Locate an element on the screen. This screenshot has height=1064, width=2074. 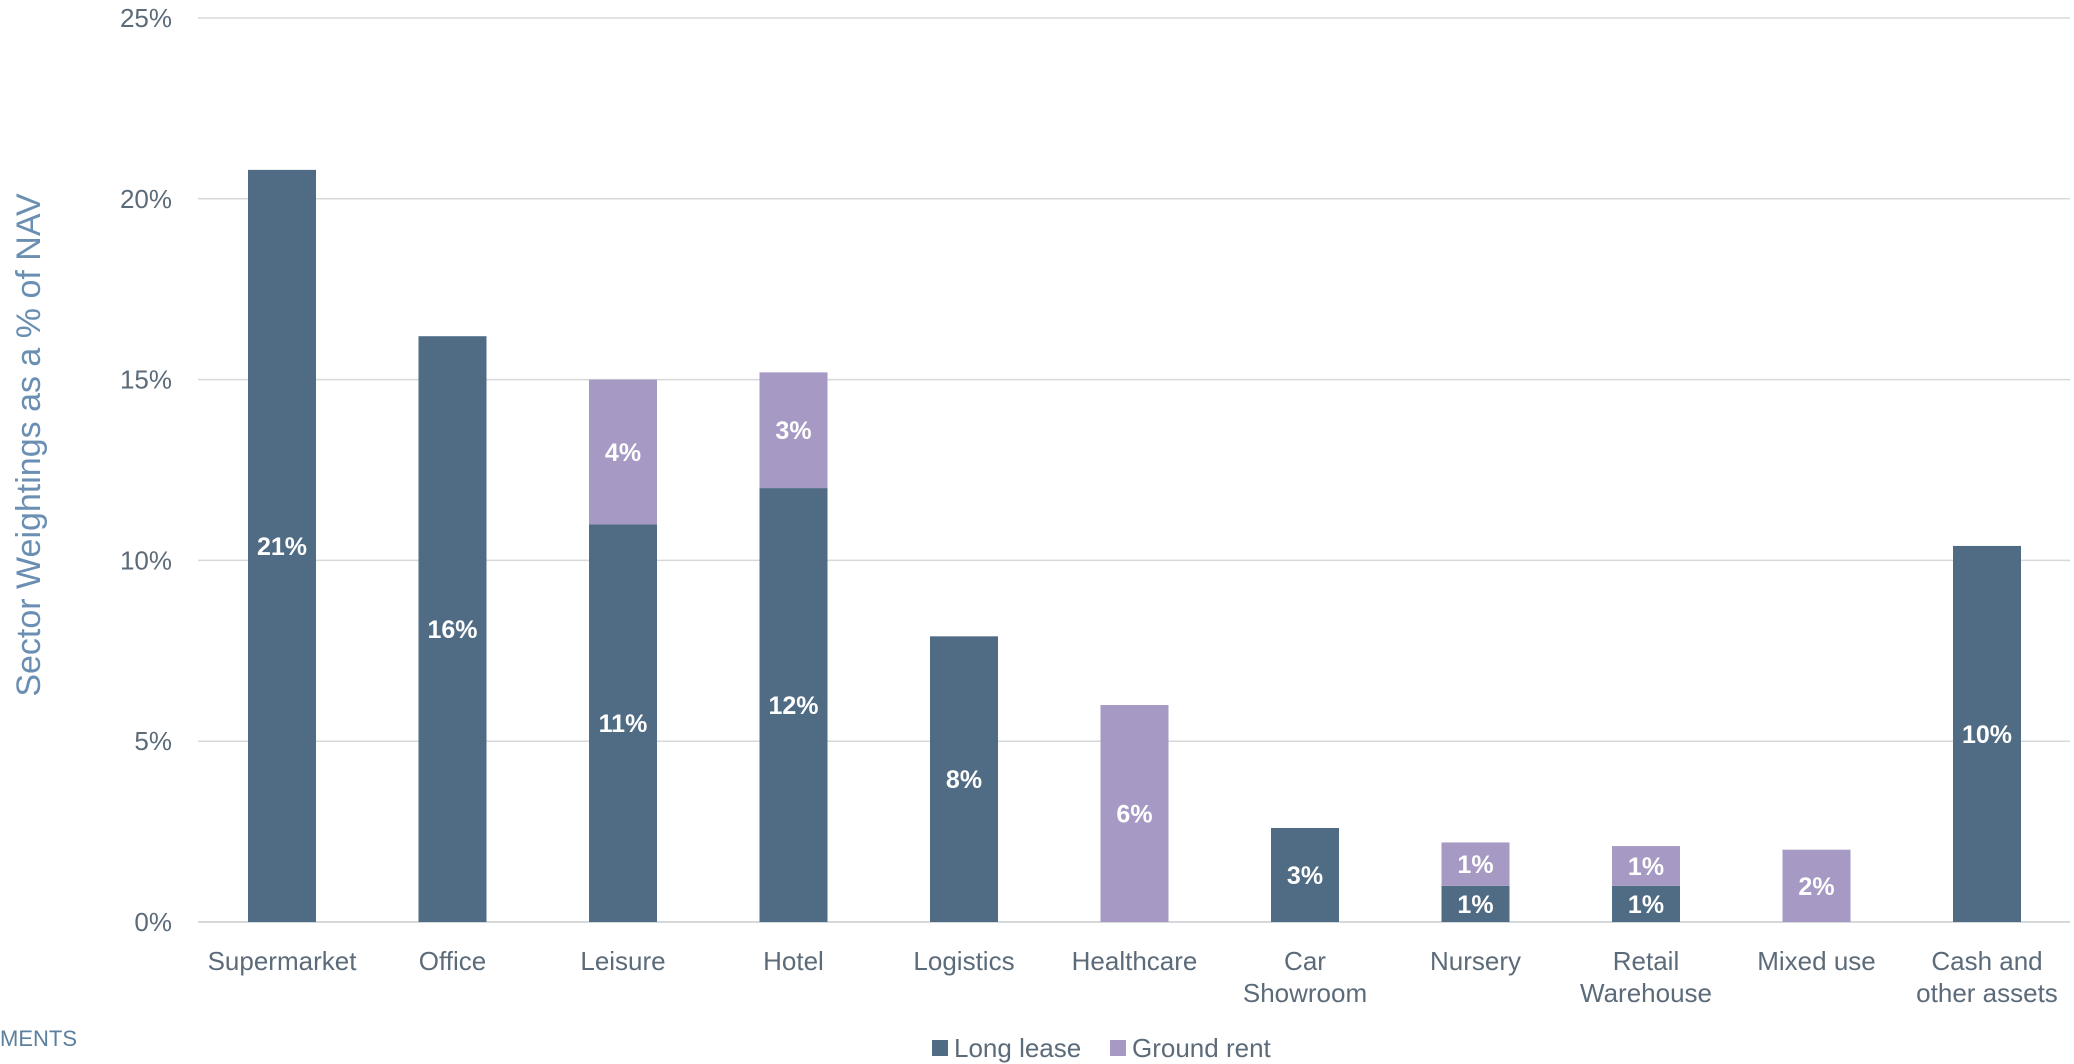
y-axis-label: Sector Weightings as a % of NAV is located at coordinates (29, 445).